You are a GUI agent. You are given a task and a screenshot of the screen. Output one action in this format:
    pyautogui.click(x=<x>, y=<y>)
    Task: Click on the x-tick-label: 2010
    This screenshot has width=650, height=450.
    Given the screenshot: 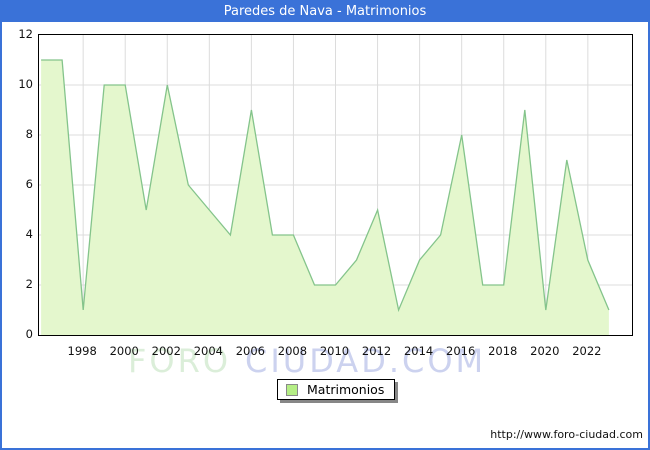 What is the action you would take?
    pyautogui.click(x=334, y=351)
    